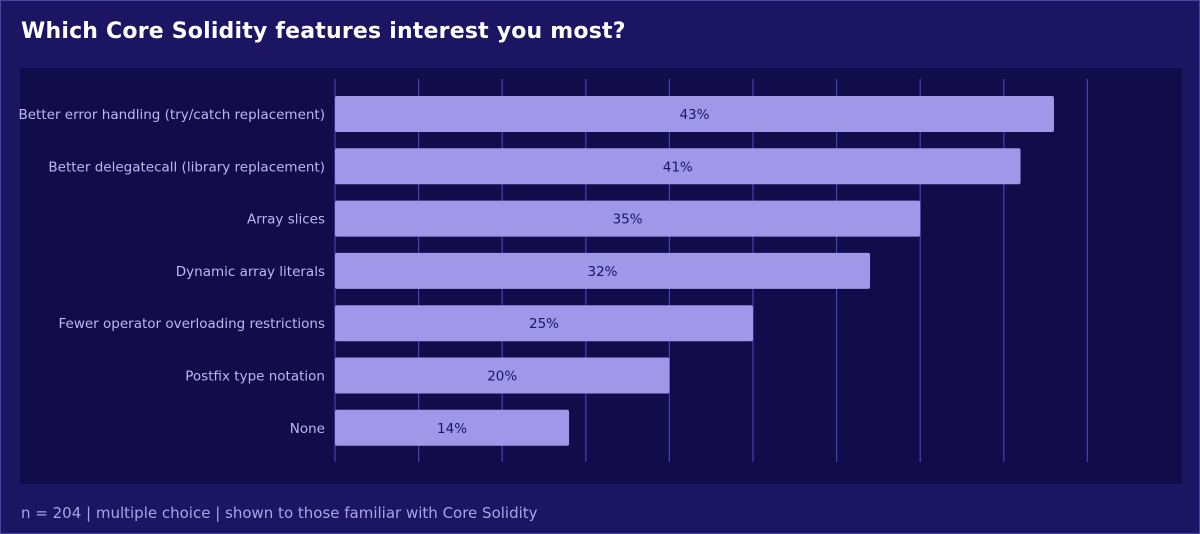 The image size is (1200, 534). Describe the element at coordinates (250, 272) in the screenshot. I see `category-label: Dynamic array literals` at that location.